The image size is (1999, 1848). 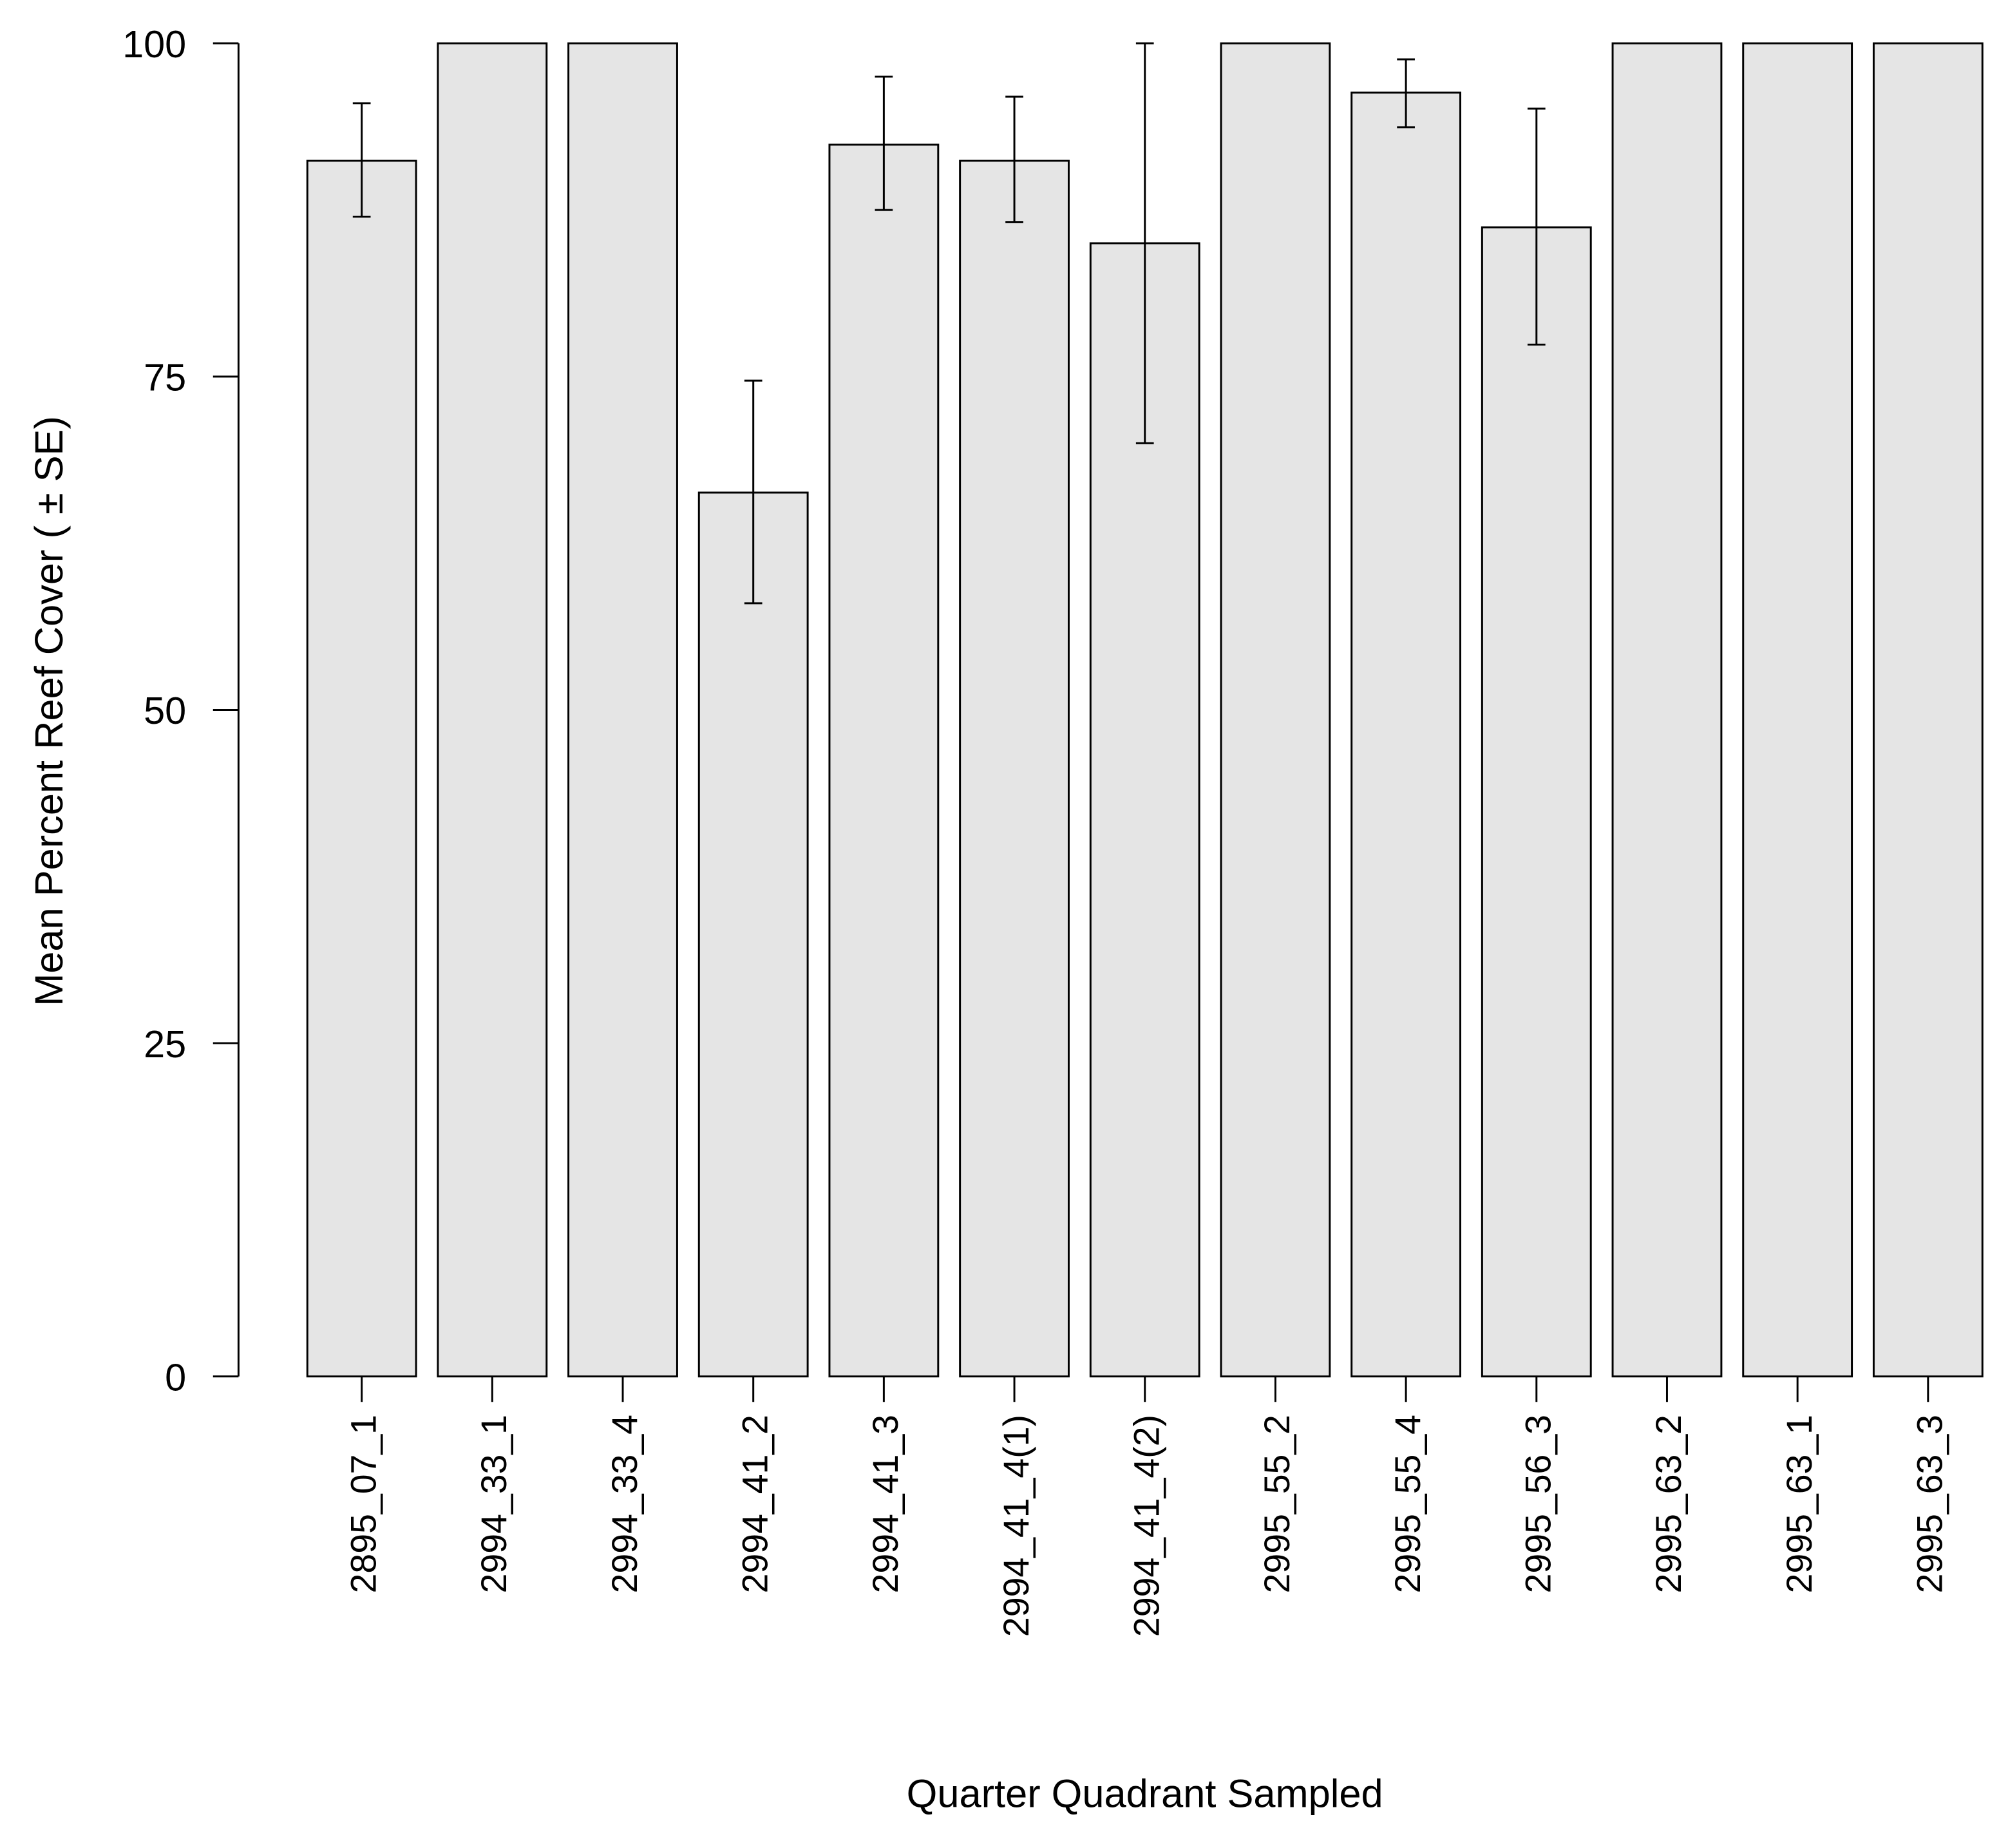 I want to click on x-tick-label: 2995_56_3, so click(x=1538, y=1504).